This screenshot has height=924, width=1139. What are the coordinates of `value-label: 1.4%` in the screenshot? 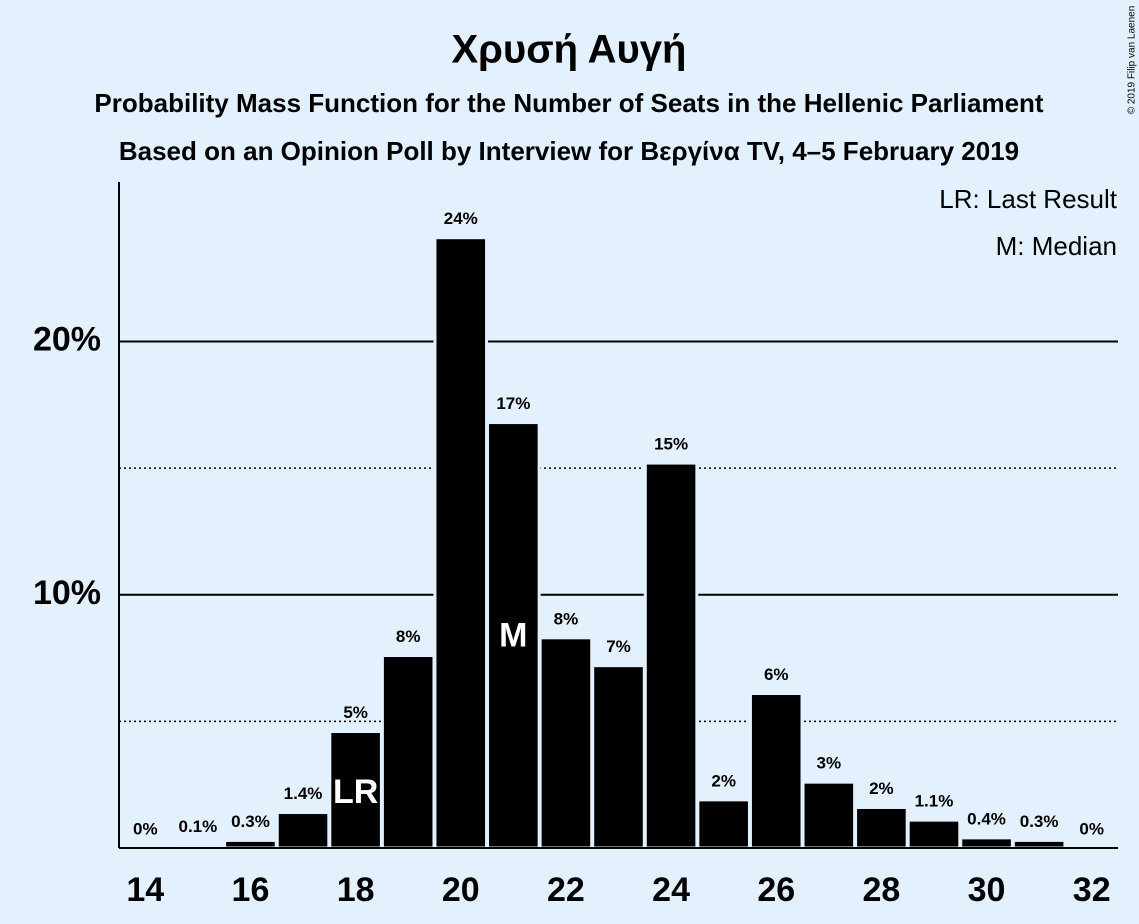 It's located at (303, 793).